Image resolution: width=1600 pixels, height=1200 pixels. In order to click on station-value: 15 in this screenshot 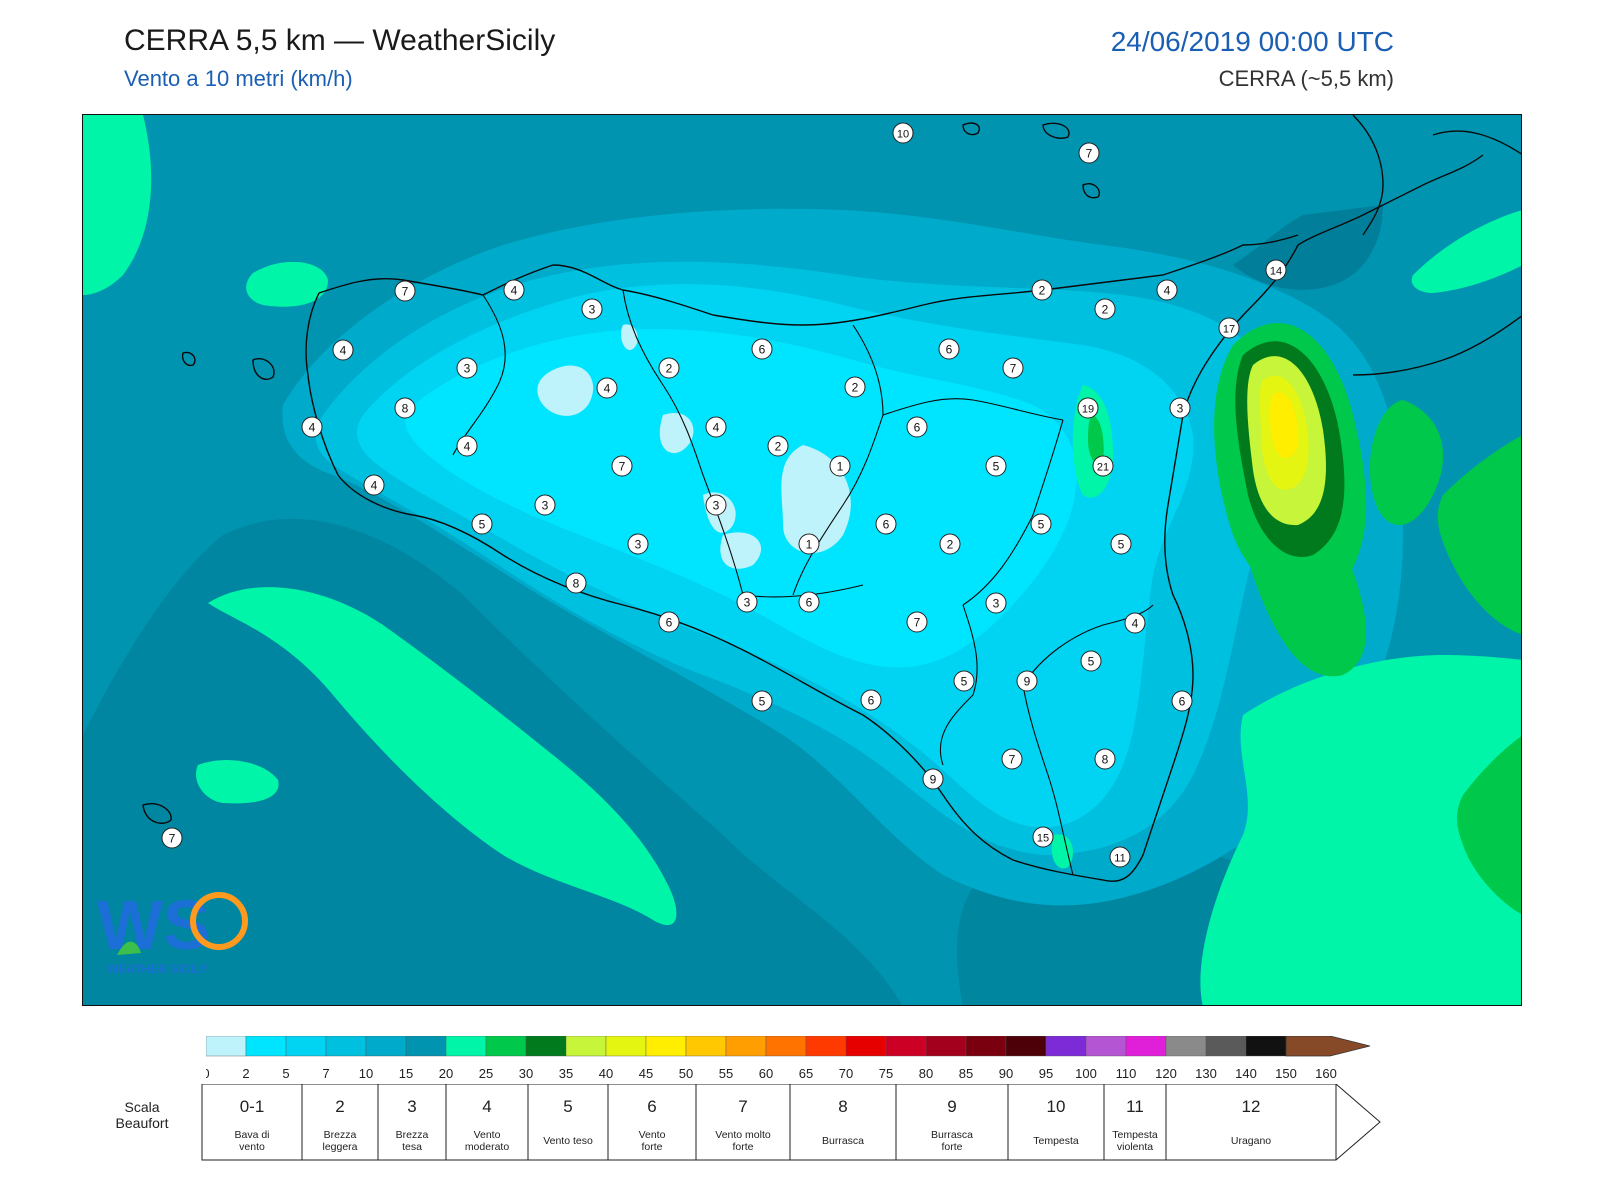, I will do `click(1043, 839)`.